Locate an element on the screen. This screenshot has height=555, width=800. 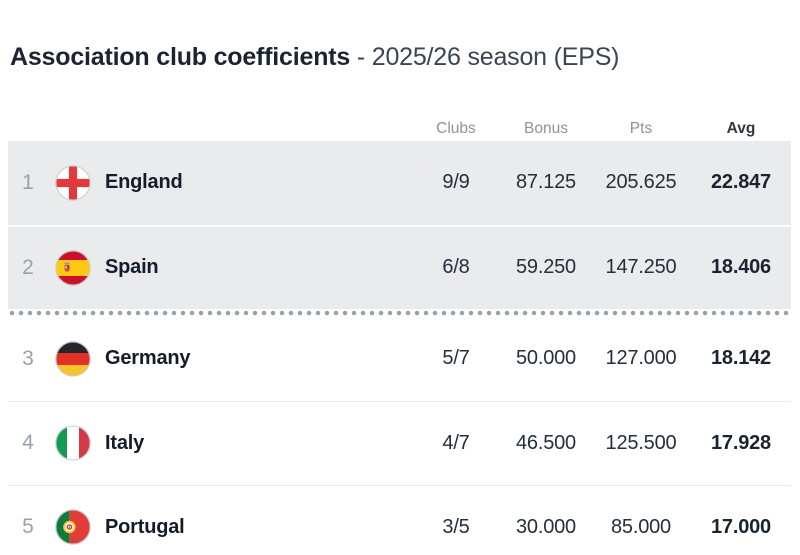
country-name: Spain is located at coordinates (132, 267).